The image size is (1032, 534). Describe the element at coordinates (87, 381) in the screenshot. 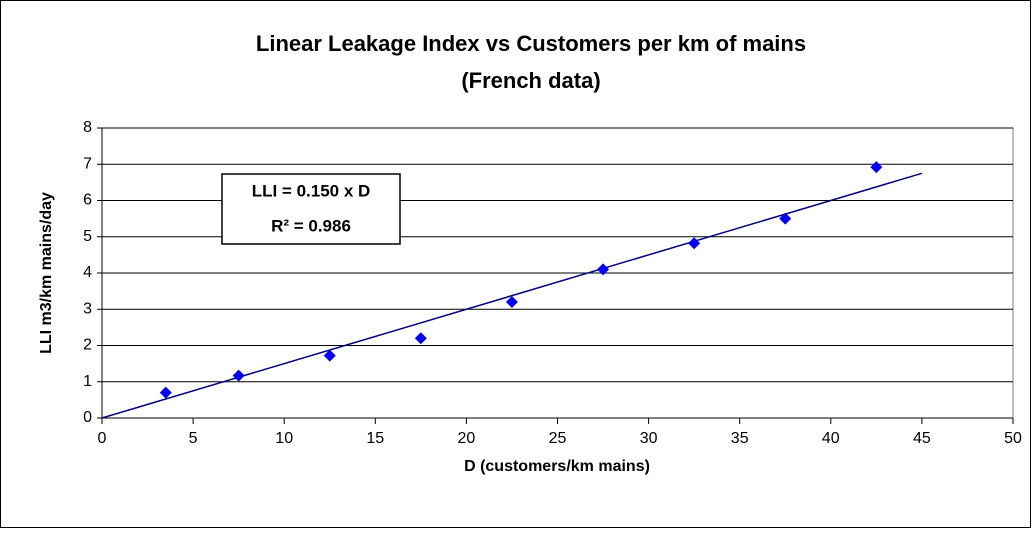

I see `y-tick-label: 1` at that location.